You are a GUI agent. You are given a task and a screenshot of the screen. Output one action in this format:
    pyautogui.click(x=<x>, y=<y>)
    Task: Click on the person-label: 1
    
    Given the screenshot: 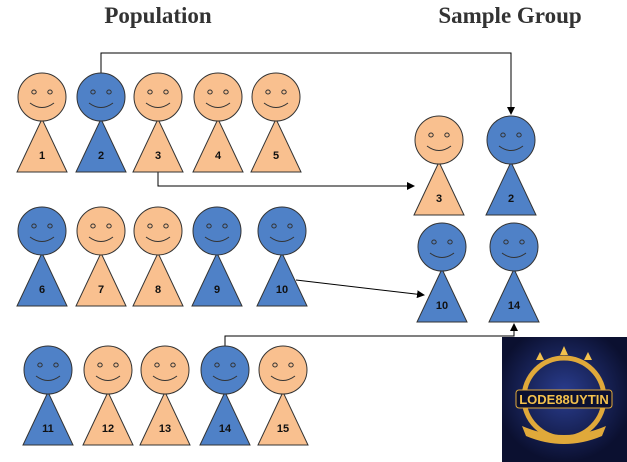 What is the action you would take?
    pyautogui.click(x=42, y=156)
    